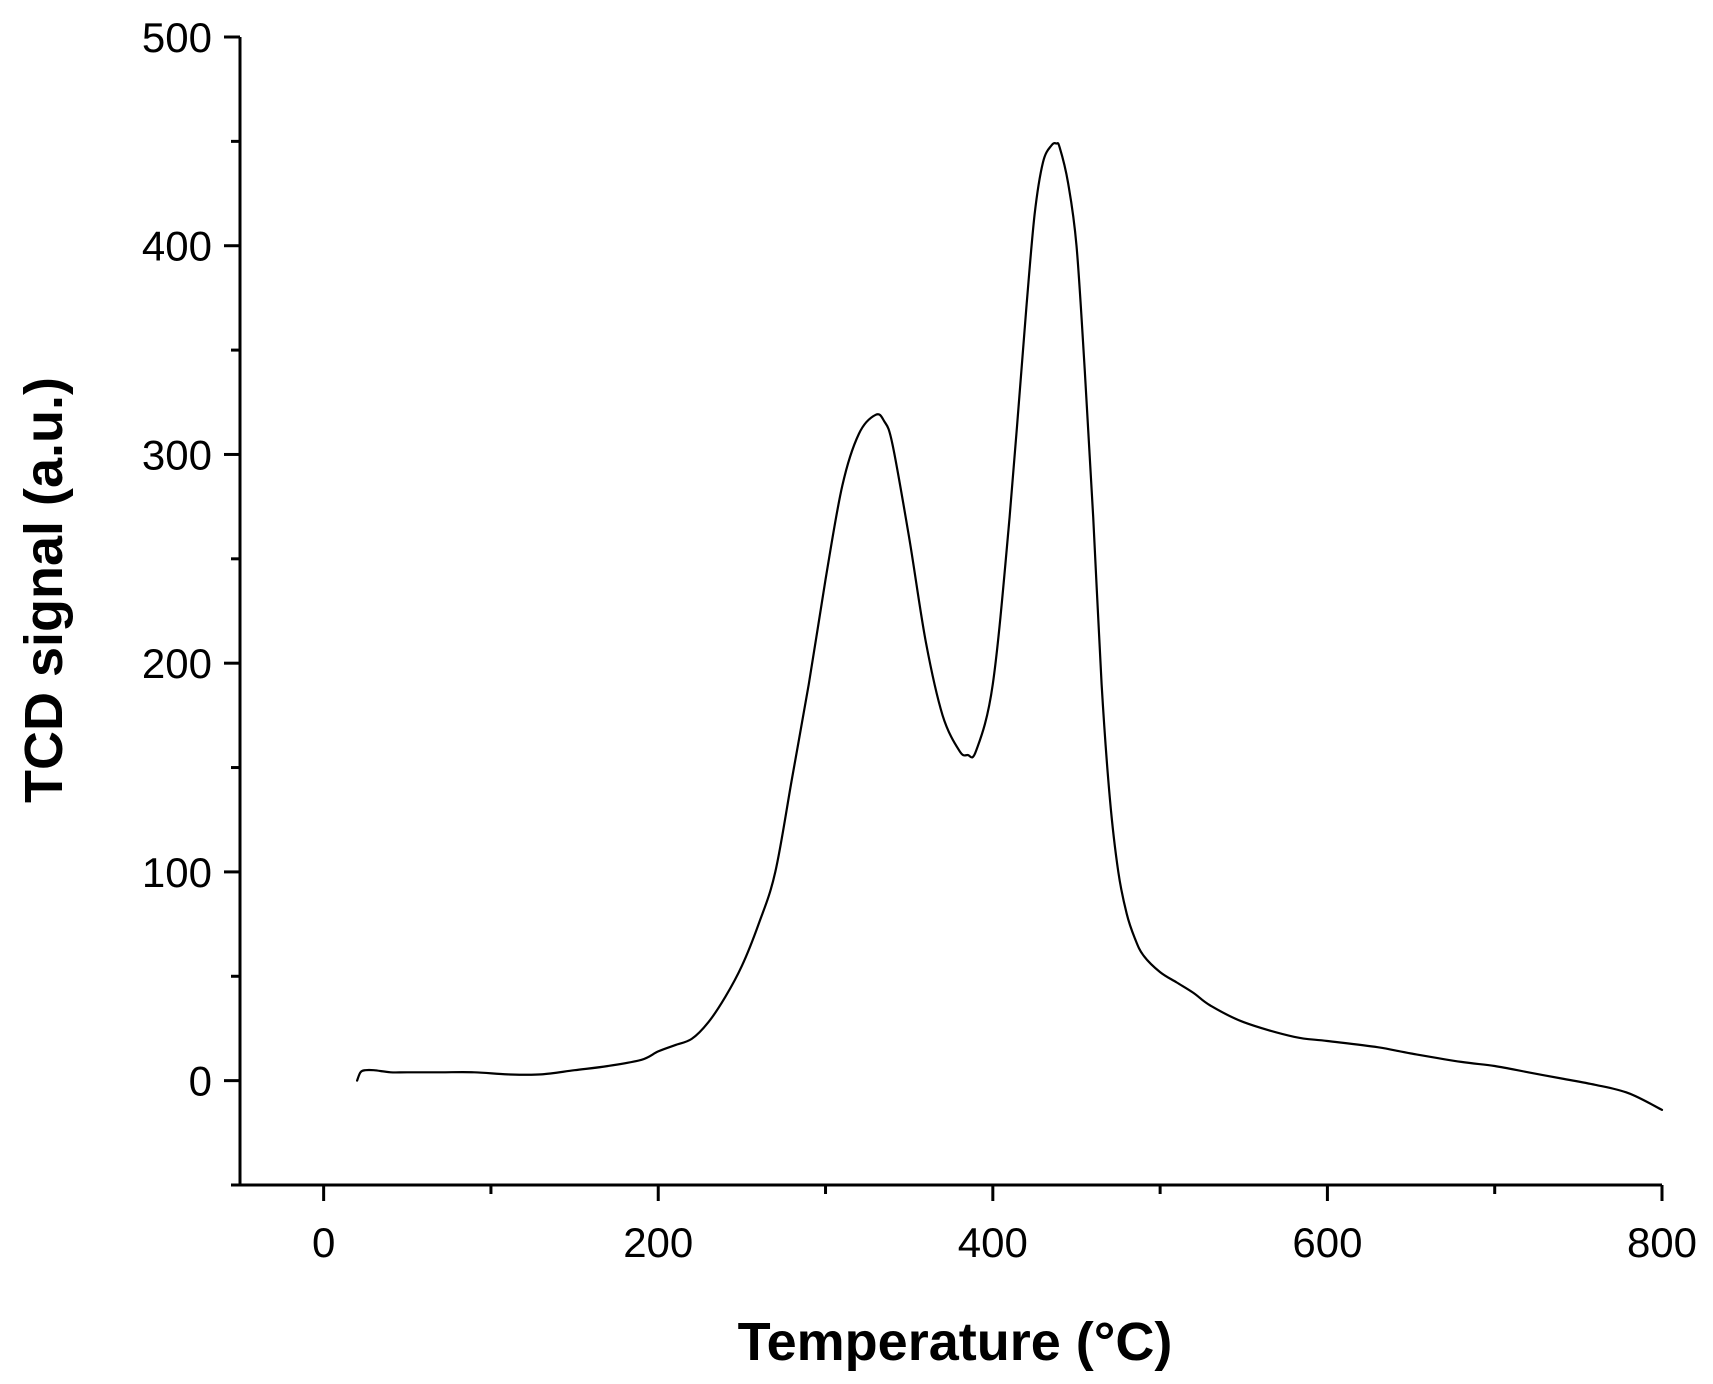 This screenshot has width=1713, height=1384. I want to click on y-tick-label: 200, so click(177, 663).